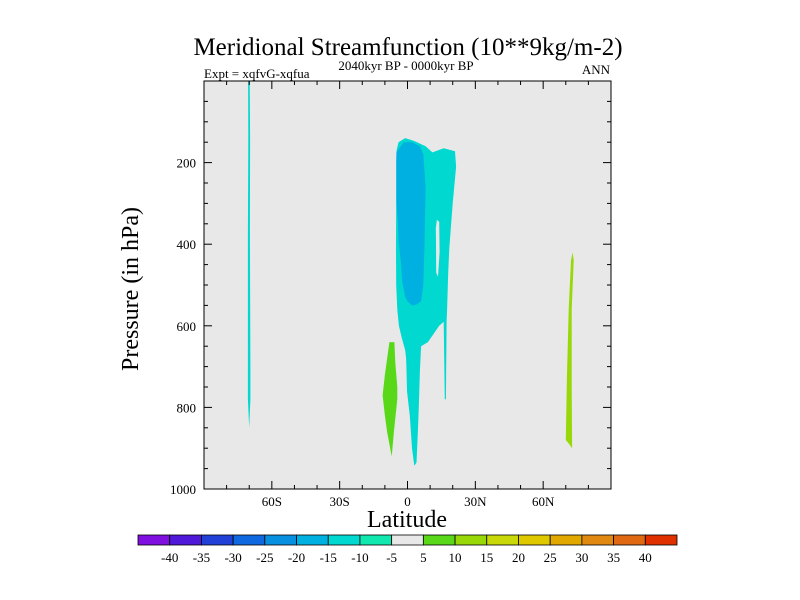 This screenshot has height=600, width=800. I want to click on contour-region-neg-cell-tropics-core, so click(411, 224).